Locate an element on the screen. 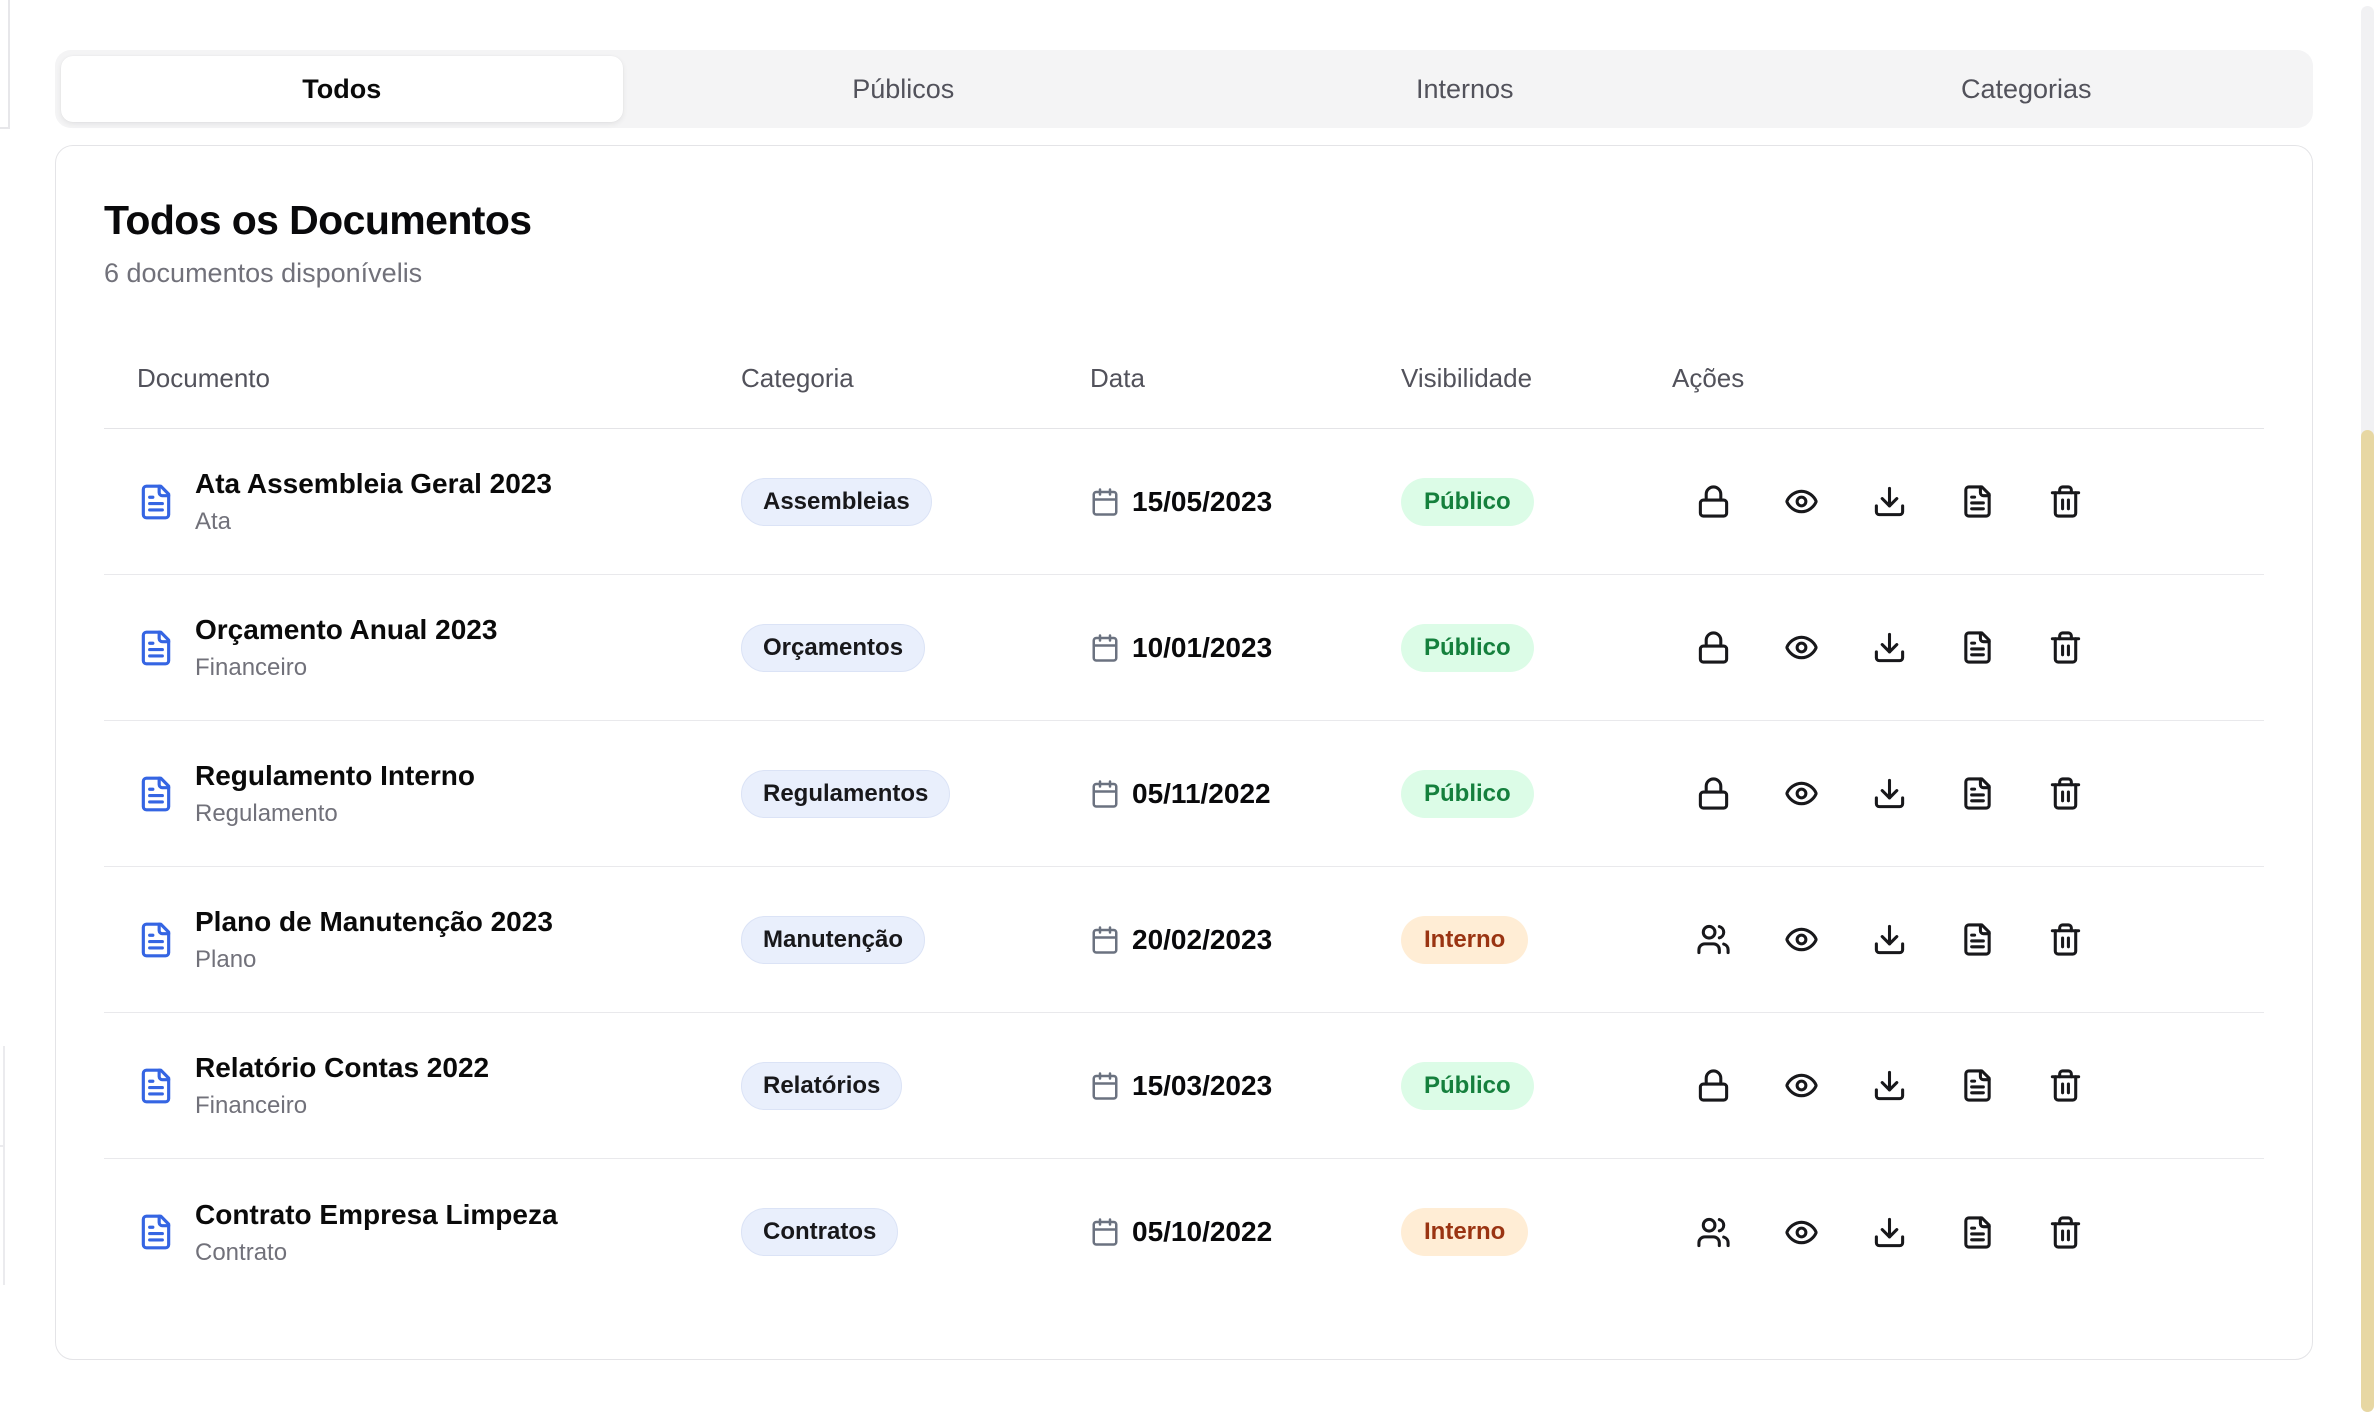 This screenshot has width=2374, height=1412. column-header-visibilidade: Visibilidade is located at coordinates (1467, 378).